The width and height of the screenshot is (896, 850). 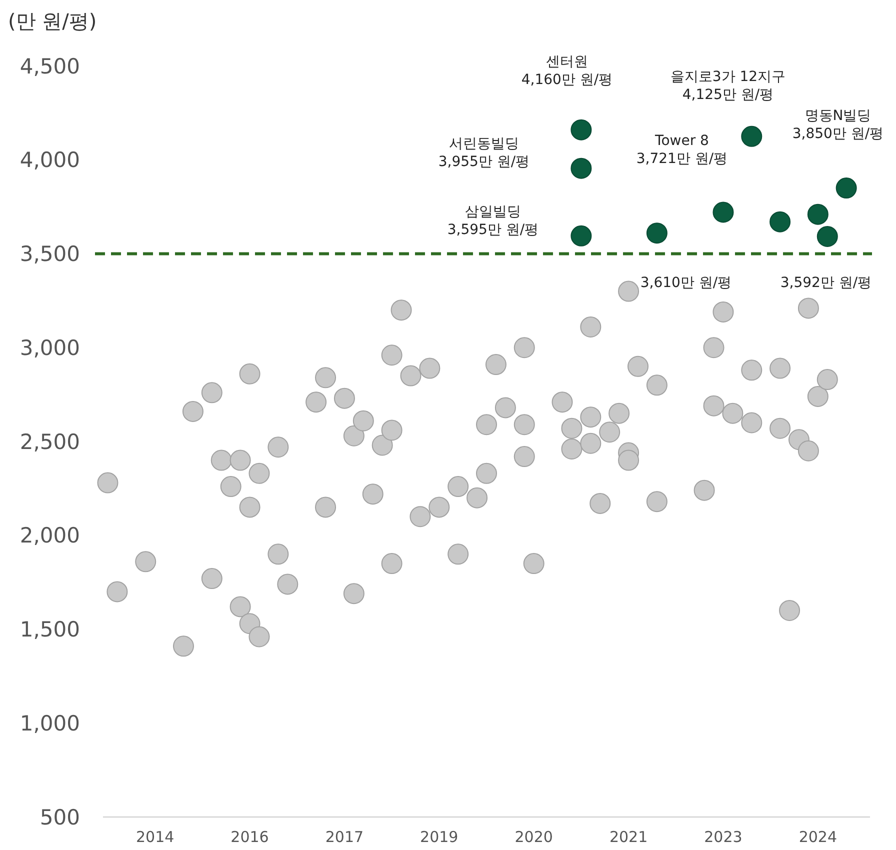 I want to click on x-tick-label: 2023, so click(x=723, y=837).